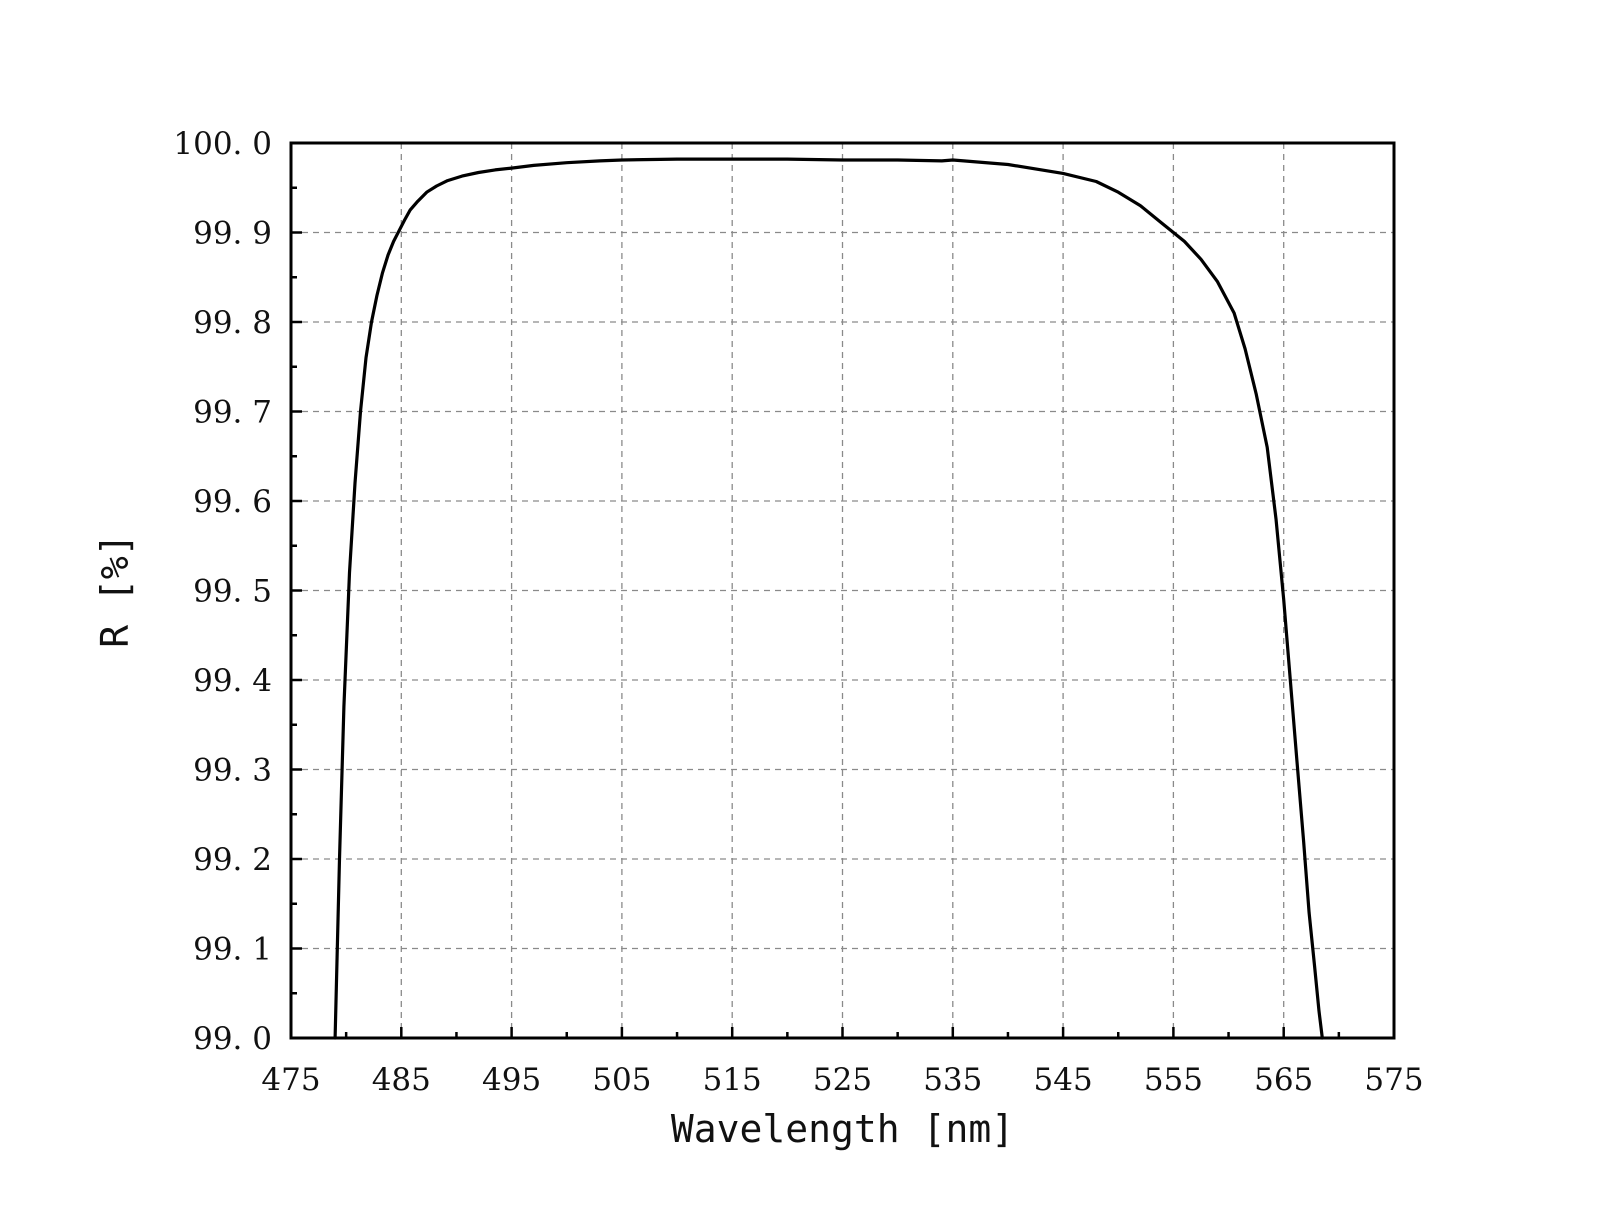 The image size is (1608, 1231). Describe the element at coordinates (511, 1080) in the screenshot. I see `x-tick-label: 495` at that location.